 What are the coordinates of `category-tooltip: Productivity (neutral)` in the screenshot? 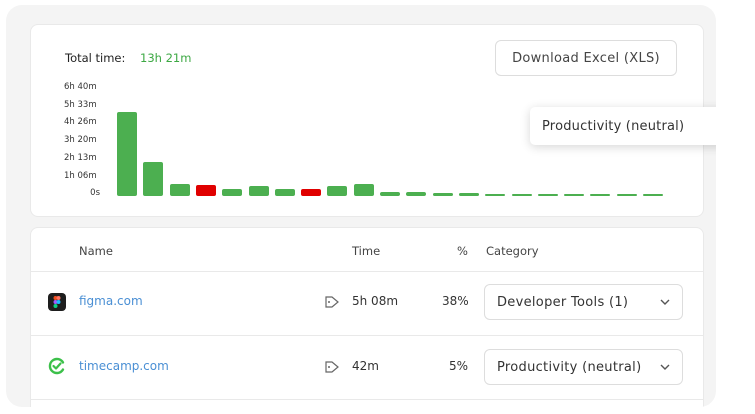 It's located at (623, 126).